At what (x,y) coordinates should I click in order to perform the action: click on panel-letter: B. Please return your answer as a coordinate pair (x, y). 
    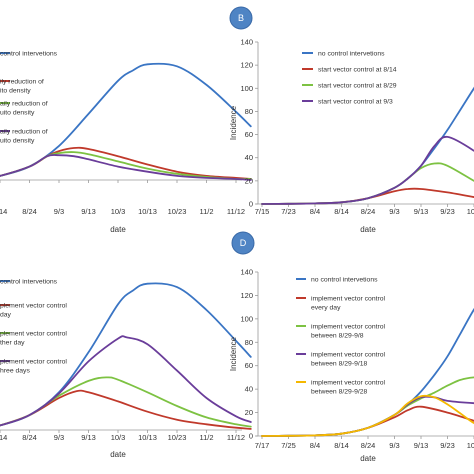
    Looking at the image, I should click on (241, 18).